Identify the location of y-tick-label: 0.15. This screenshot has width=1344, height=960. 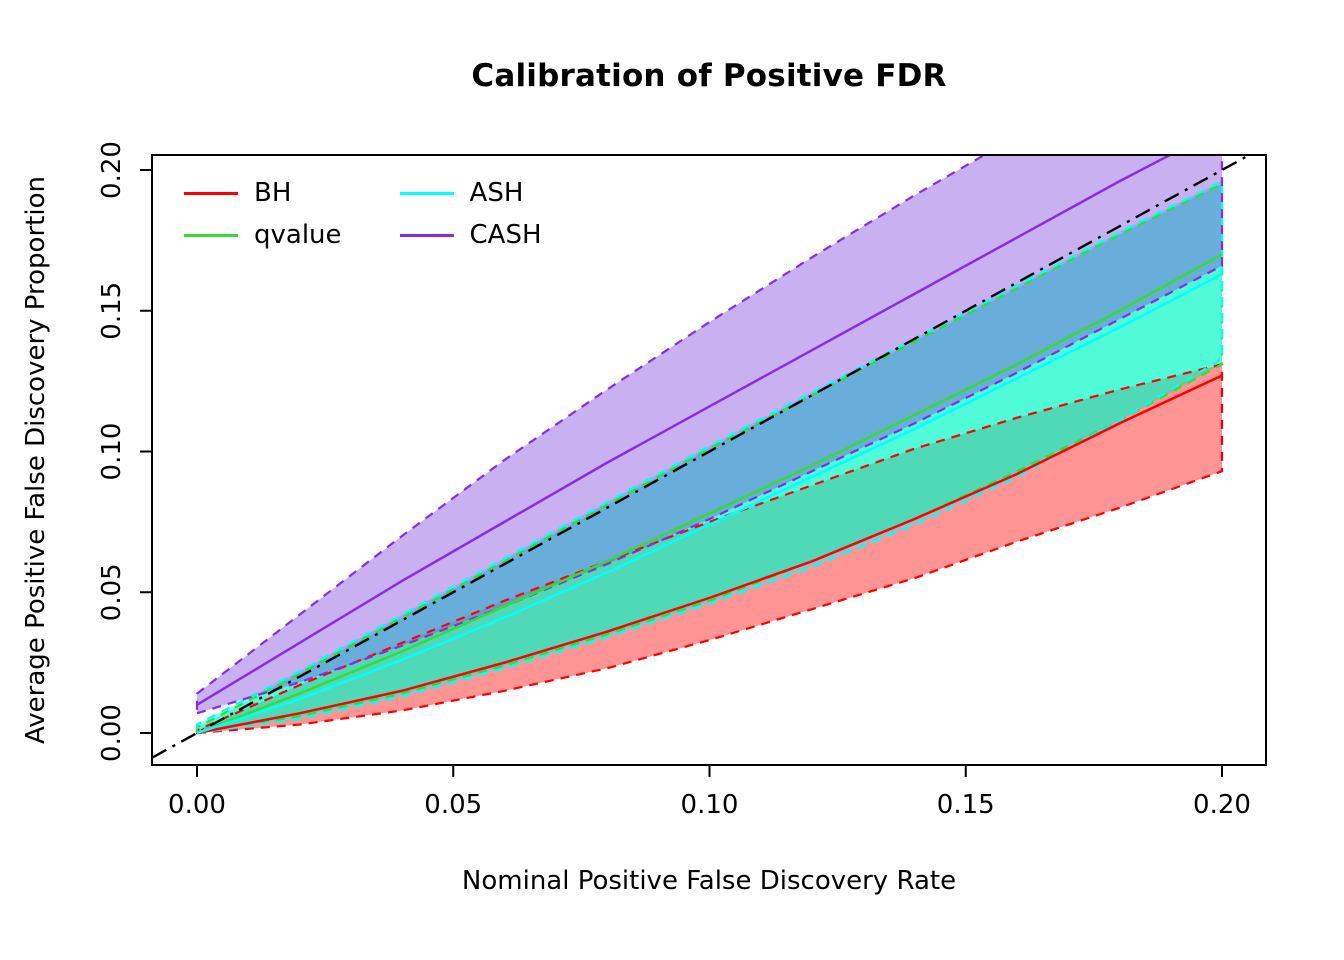
(112, 311).